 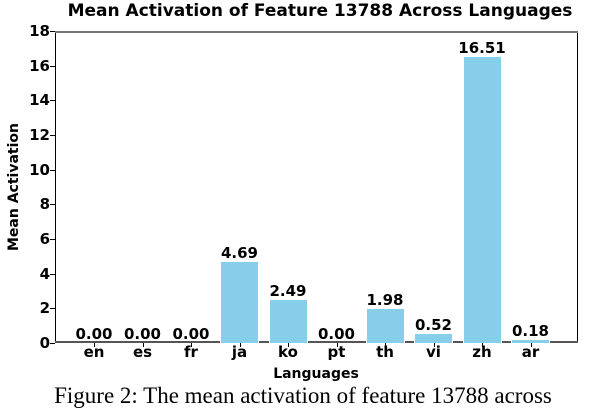 I want to click on x-tick-label: ja, so click(x=239, y=352).